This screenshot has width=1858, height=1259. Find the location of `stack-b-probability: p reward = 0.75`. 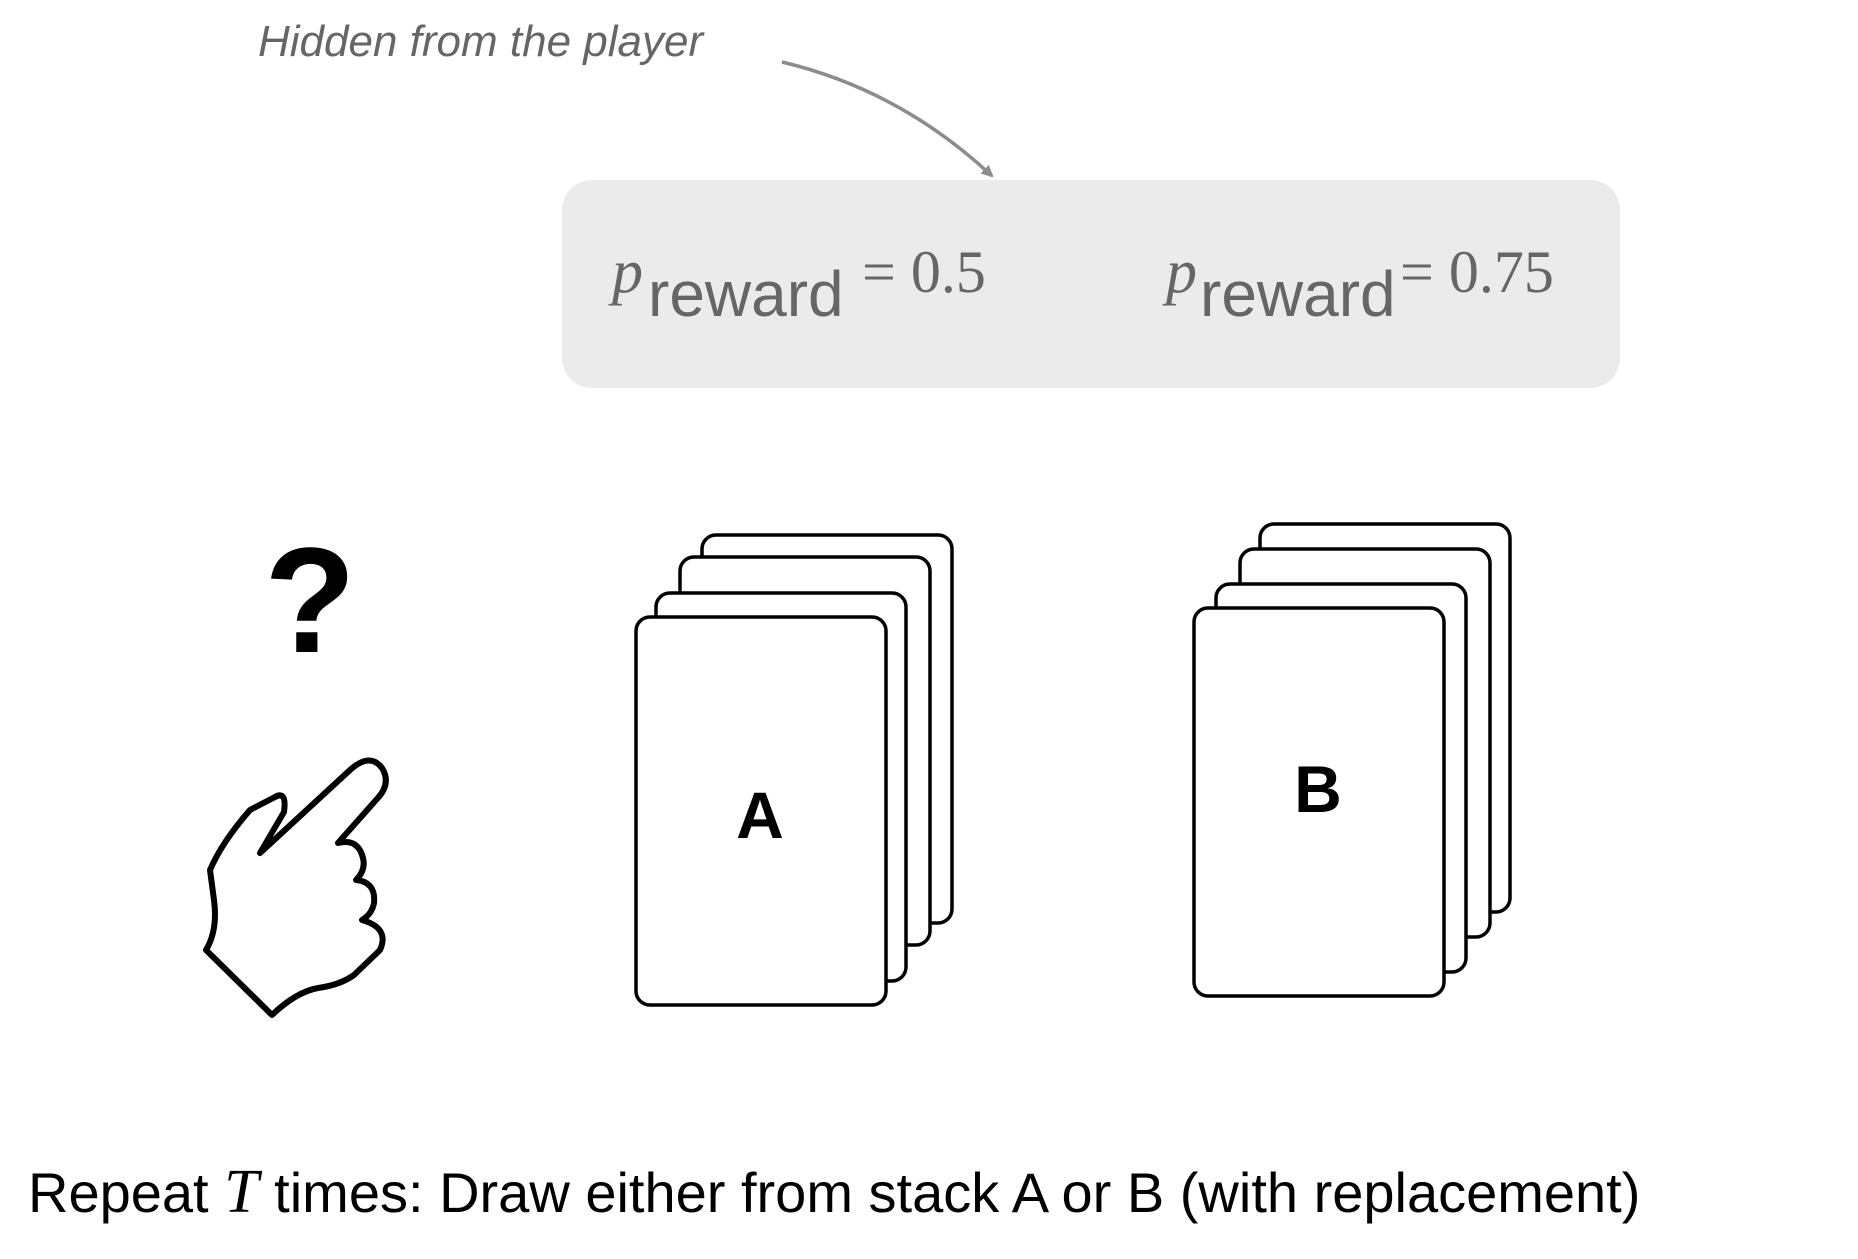

stack-b-probability: p reward = 0.75 is located at coordinates (1358, 284).